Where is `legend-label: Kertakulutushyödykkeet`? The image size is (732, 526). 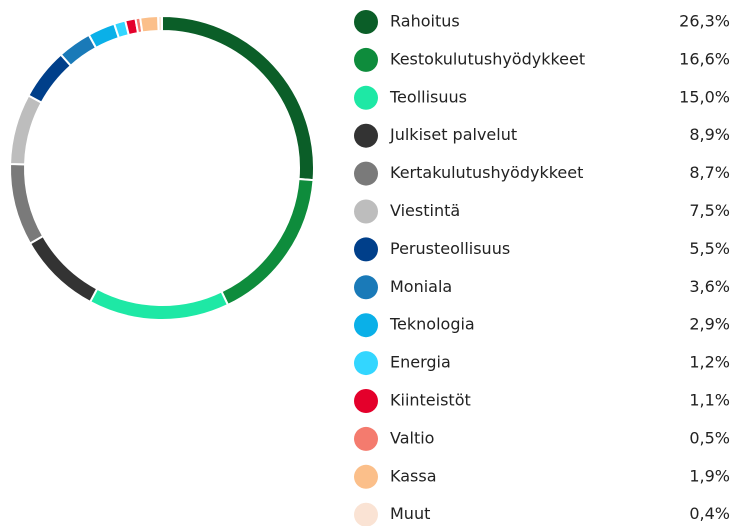
legend-label: Kertakulutushyödykkeet is located at coordinates (486, 172).